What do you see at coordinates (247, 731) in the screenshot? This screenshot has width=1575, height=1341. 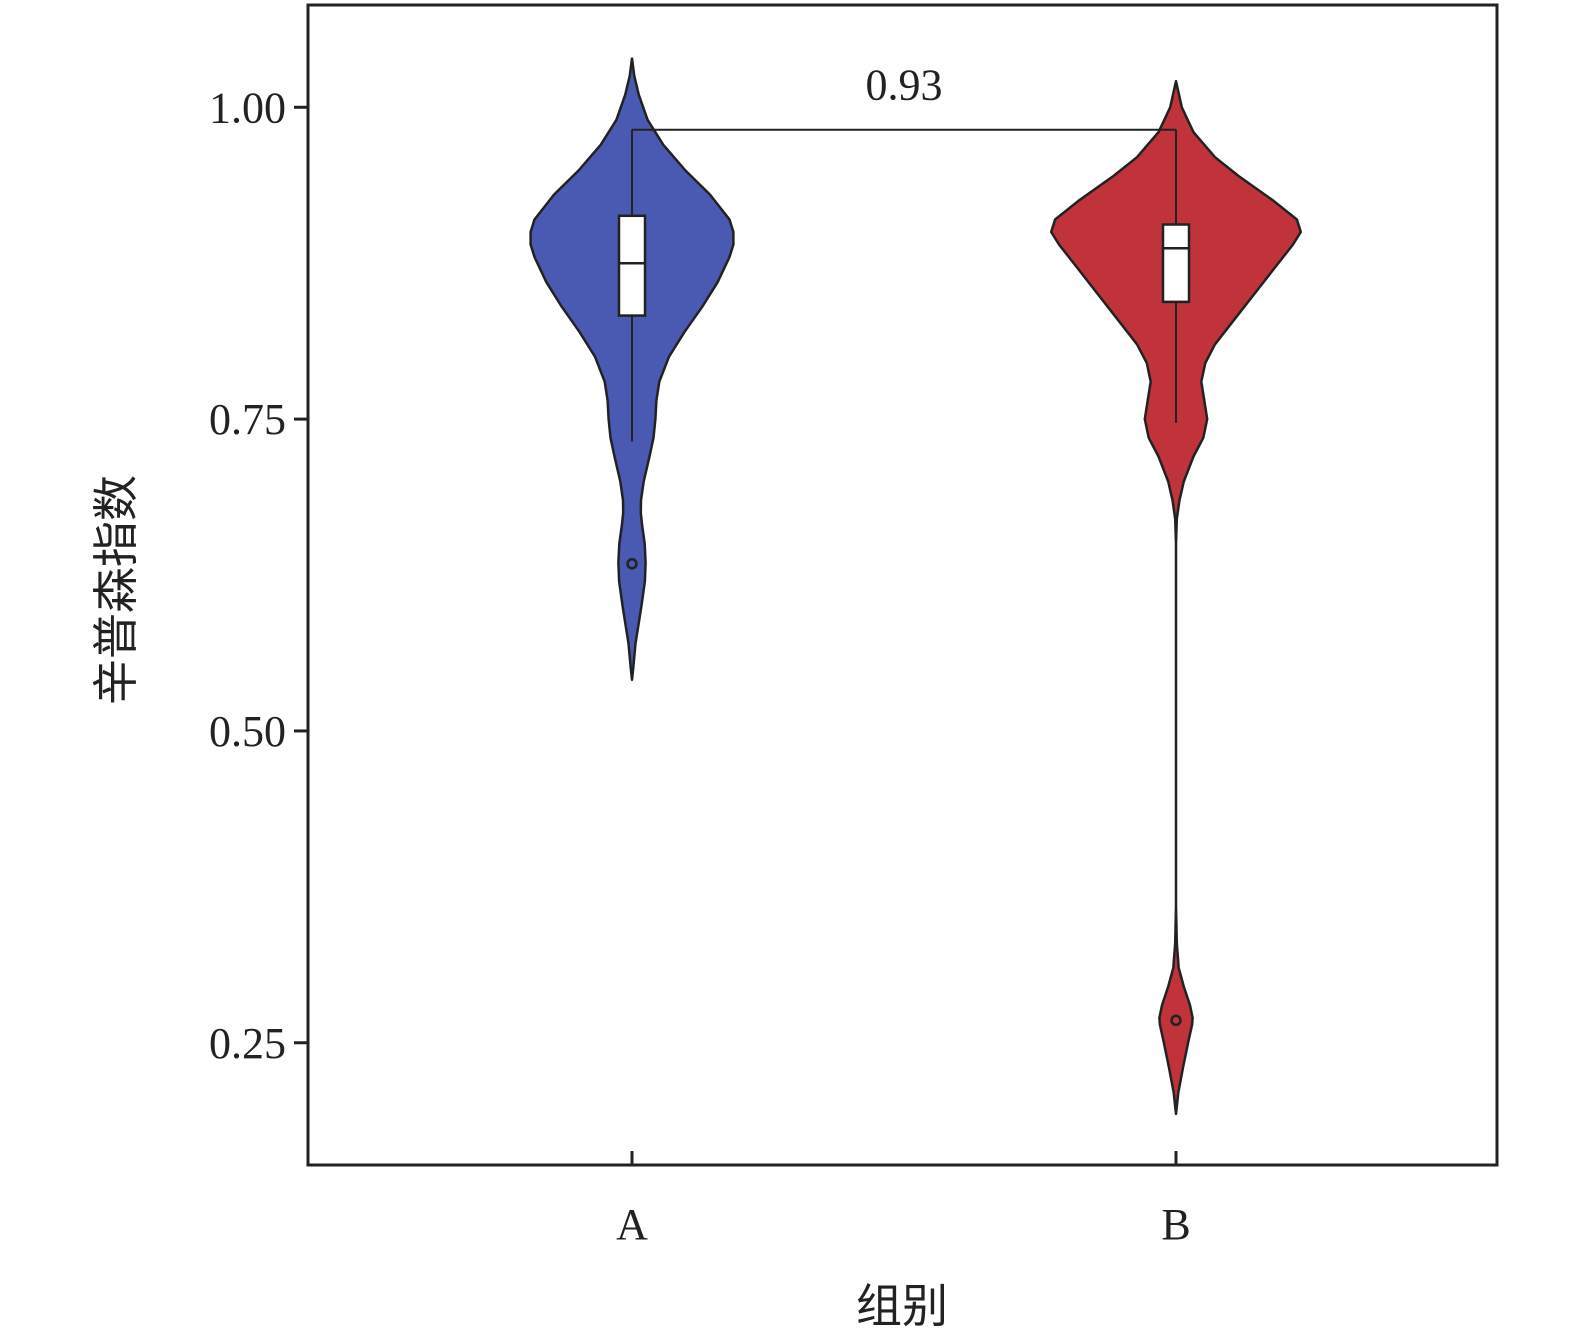 I see `y-tick-label-1: 0.50` at bounding box center [247, 731].